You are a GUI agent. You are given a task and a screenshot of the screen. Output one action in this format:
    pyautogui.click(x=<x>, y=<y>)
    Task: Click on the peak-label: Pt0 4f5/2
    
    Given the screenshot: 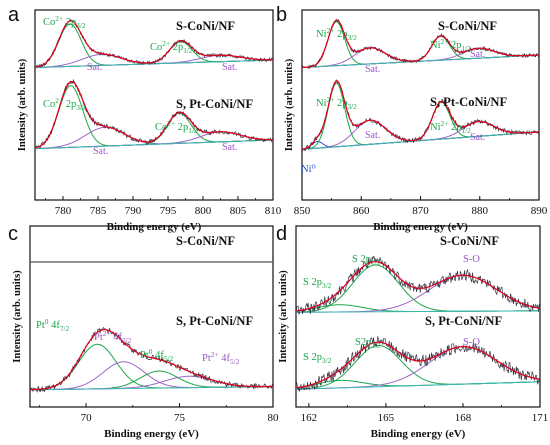 What is the action you would take?
    pyautogui.click(x=157, y=355)
    